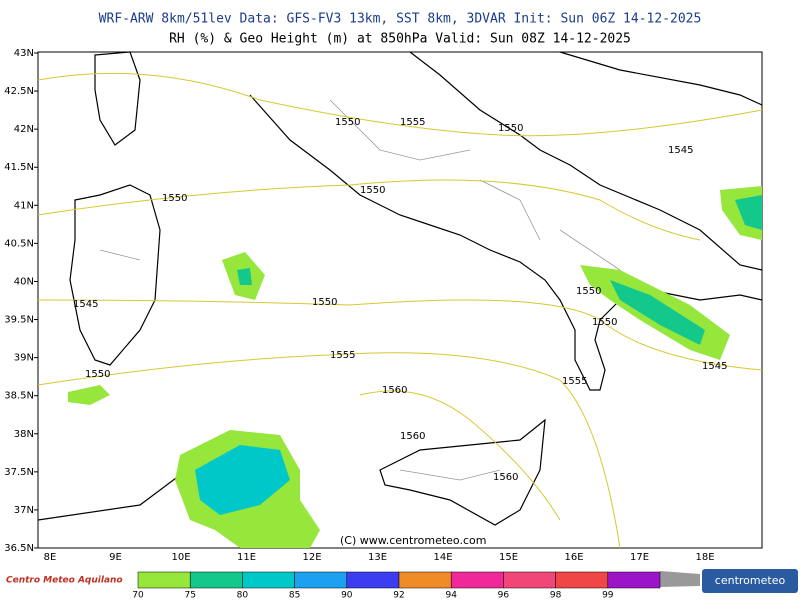 This screenshot has height=604, width=800. Describe the element at coordinates (680, 579) in the screenshot. I see `scale-arrow` at that location.